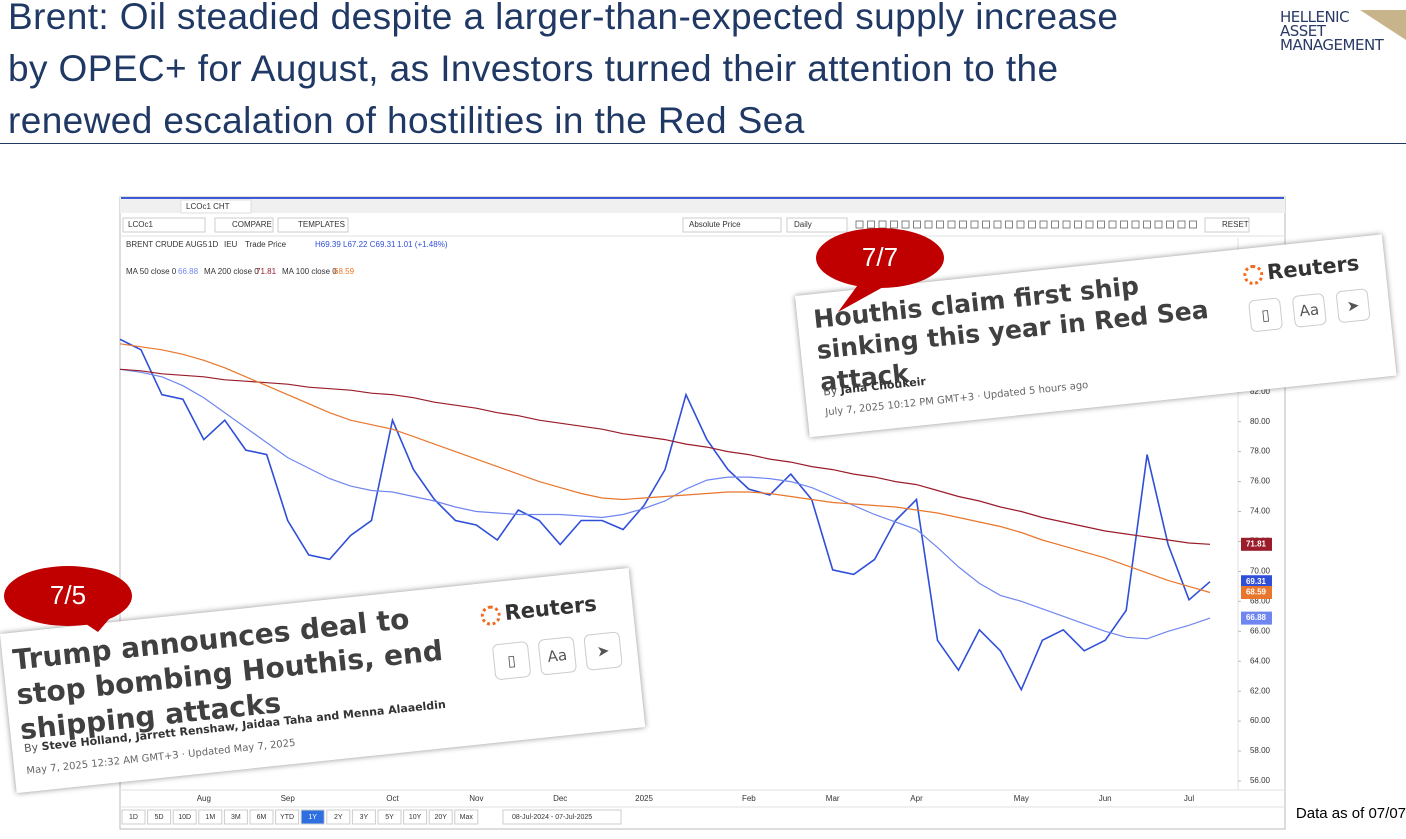 Image resolution: width=1406 pixels, height=839 pixels. I want to click on range-label: Max, so click(467, 817).